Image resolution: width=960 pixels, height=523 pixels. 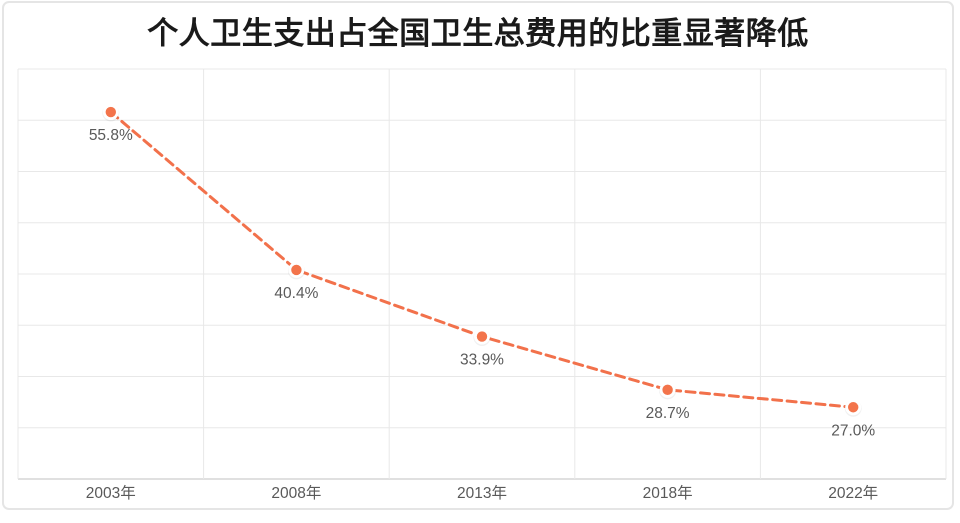 What do you see at coordinates (296, 293) in the screenshot?
I see `data-label: 40.4%` at bounding box center [296, 293].